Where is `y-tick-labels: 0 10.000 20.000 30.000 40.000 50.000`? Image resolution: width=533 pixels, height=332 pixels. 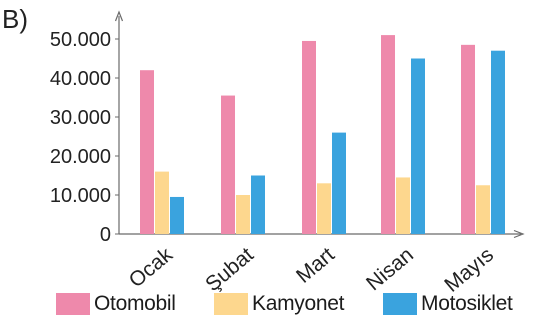
y-tick-labels: 0 10.000 20.000 30.000 40.000 50.000 is located at coordinates (80, 137).